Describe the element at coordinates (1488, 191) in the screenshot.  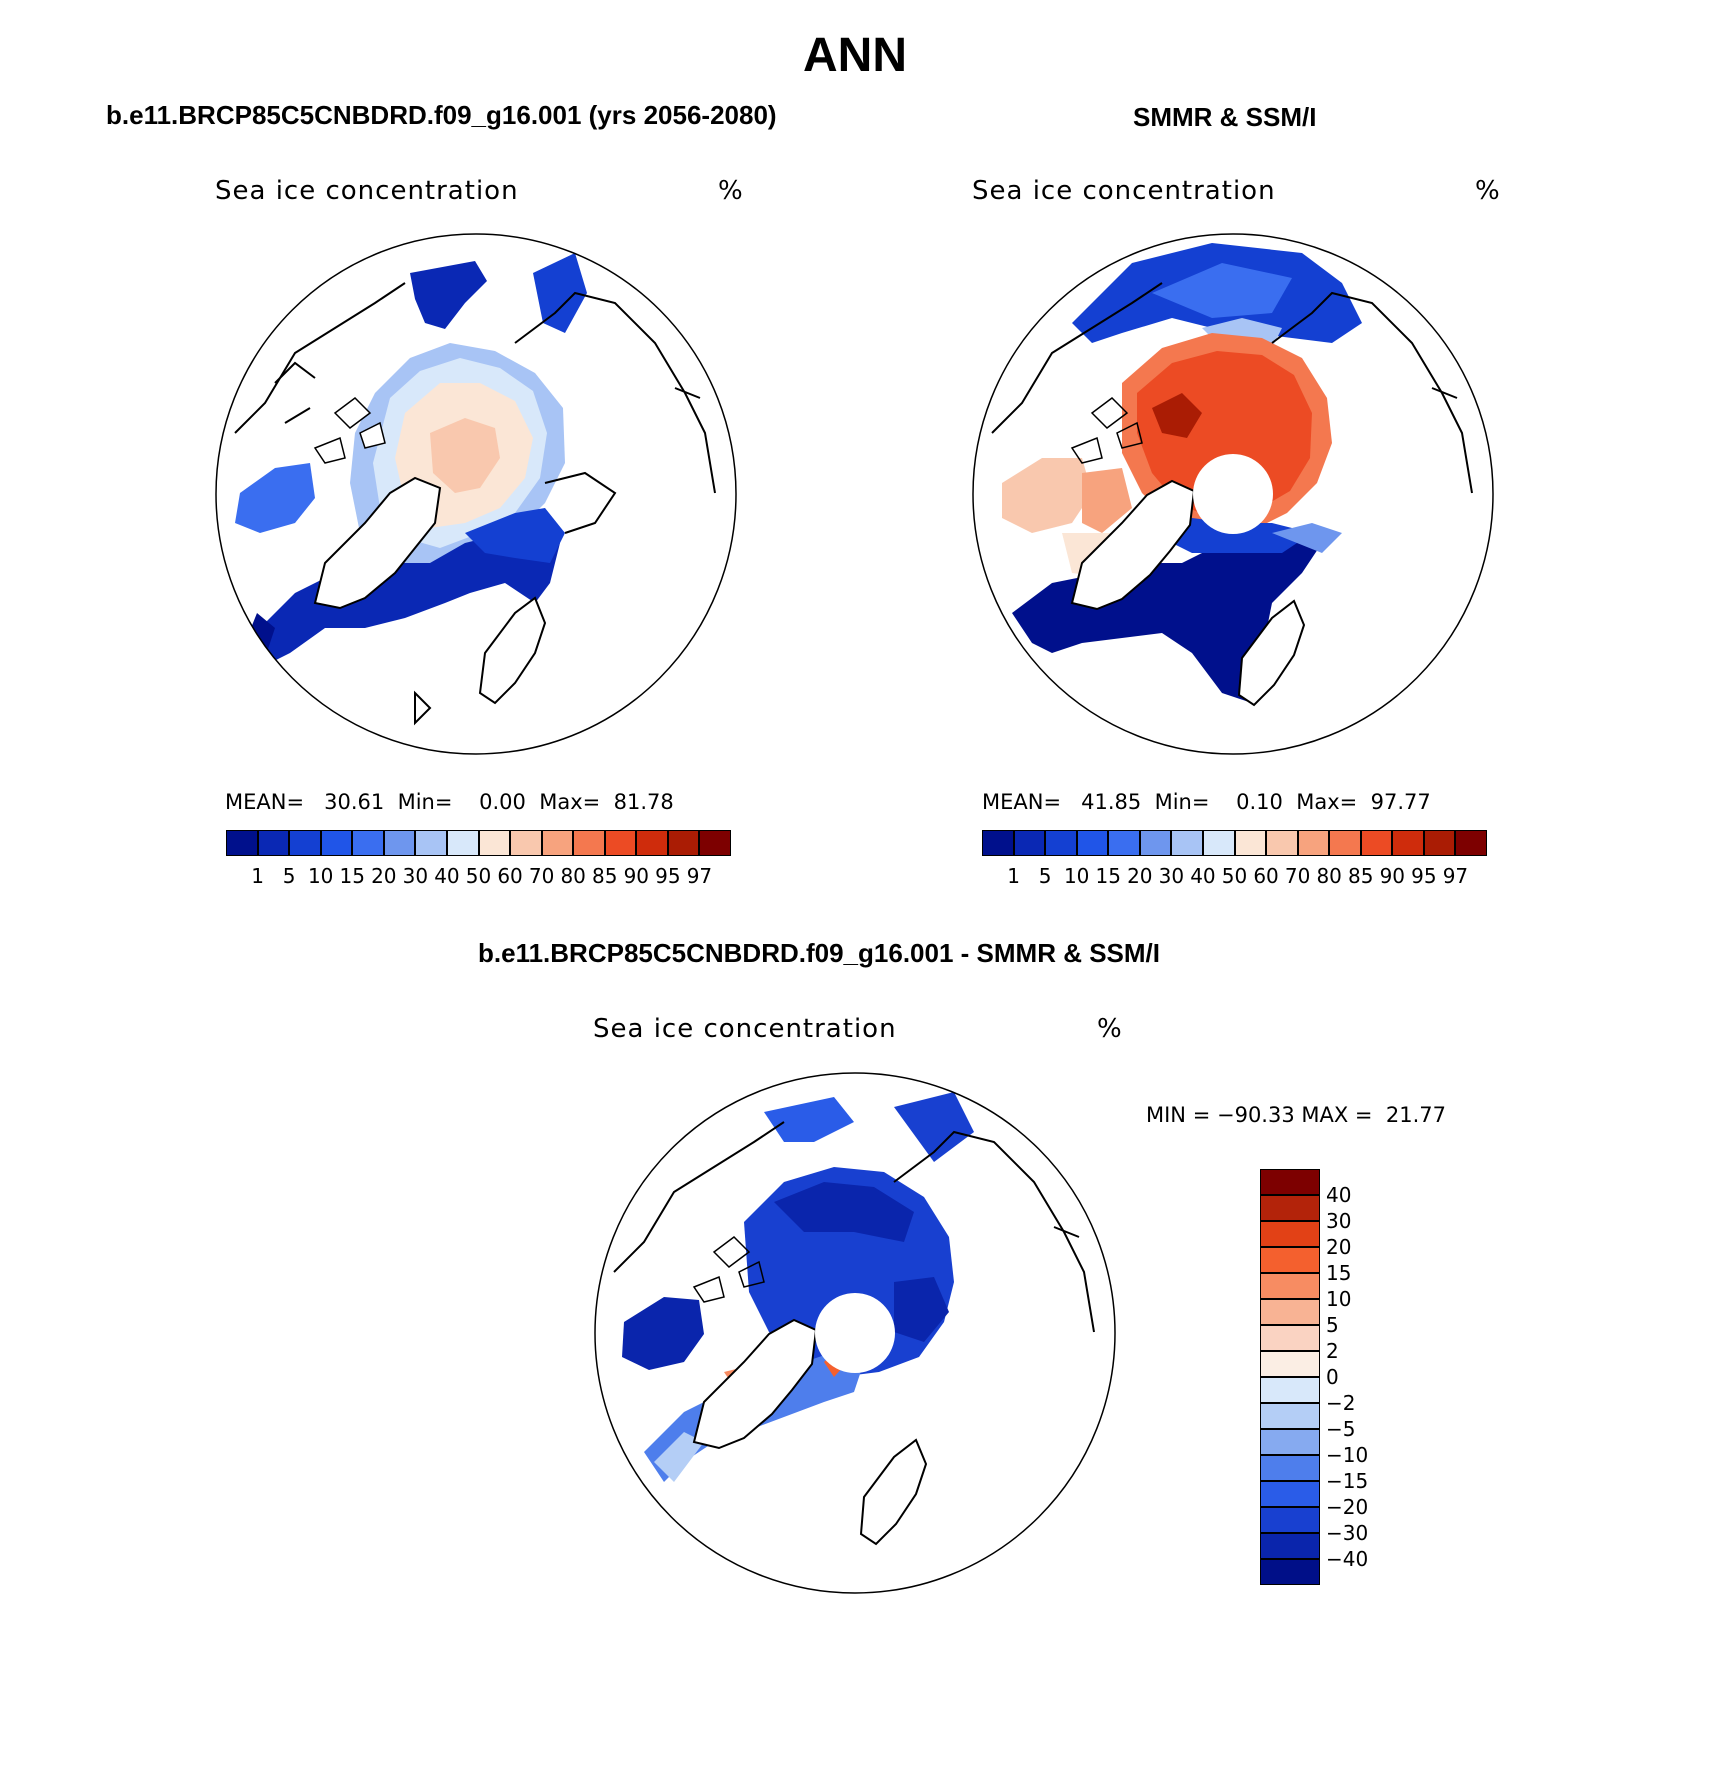
I see `obs-units-label: %` at that location.